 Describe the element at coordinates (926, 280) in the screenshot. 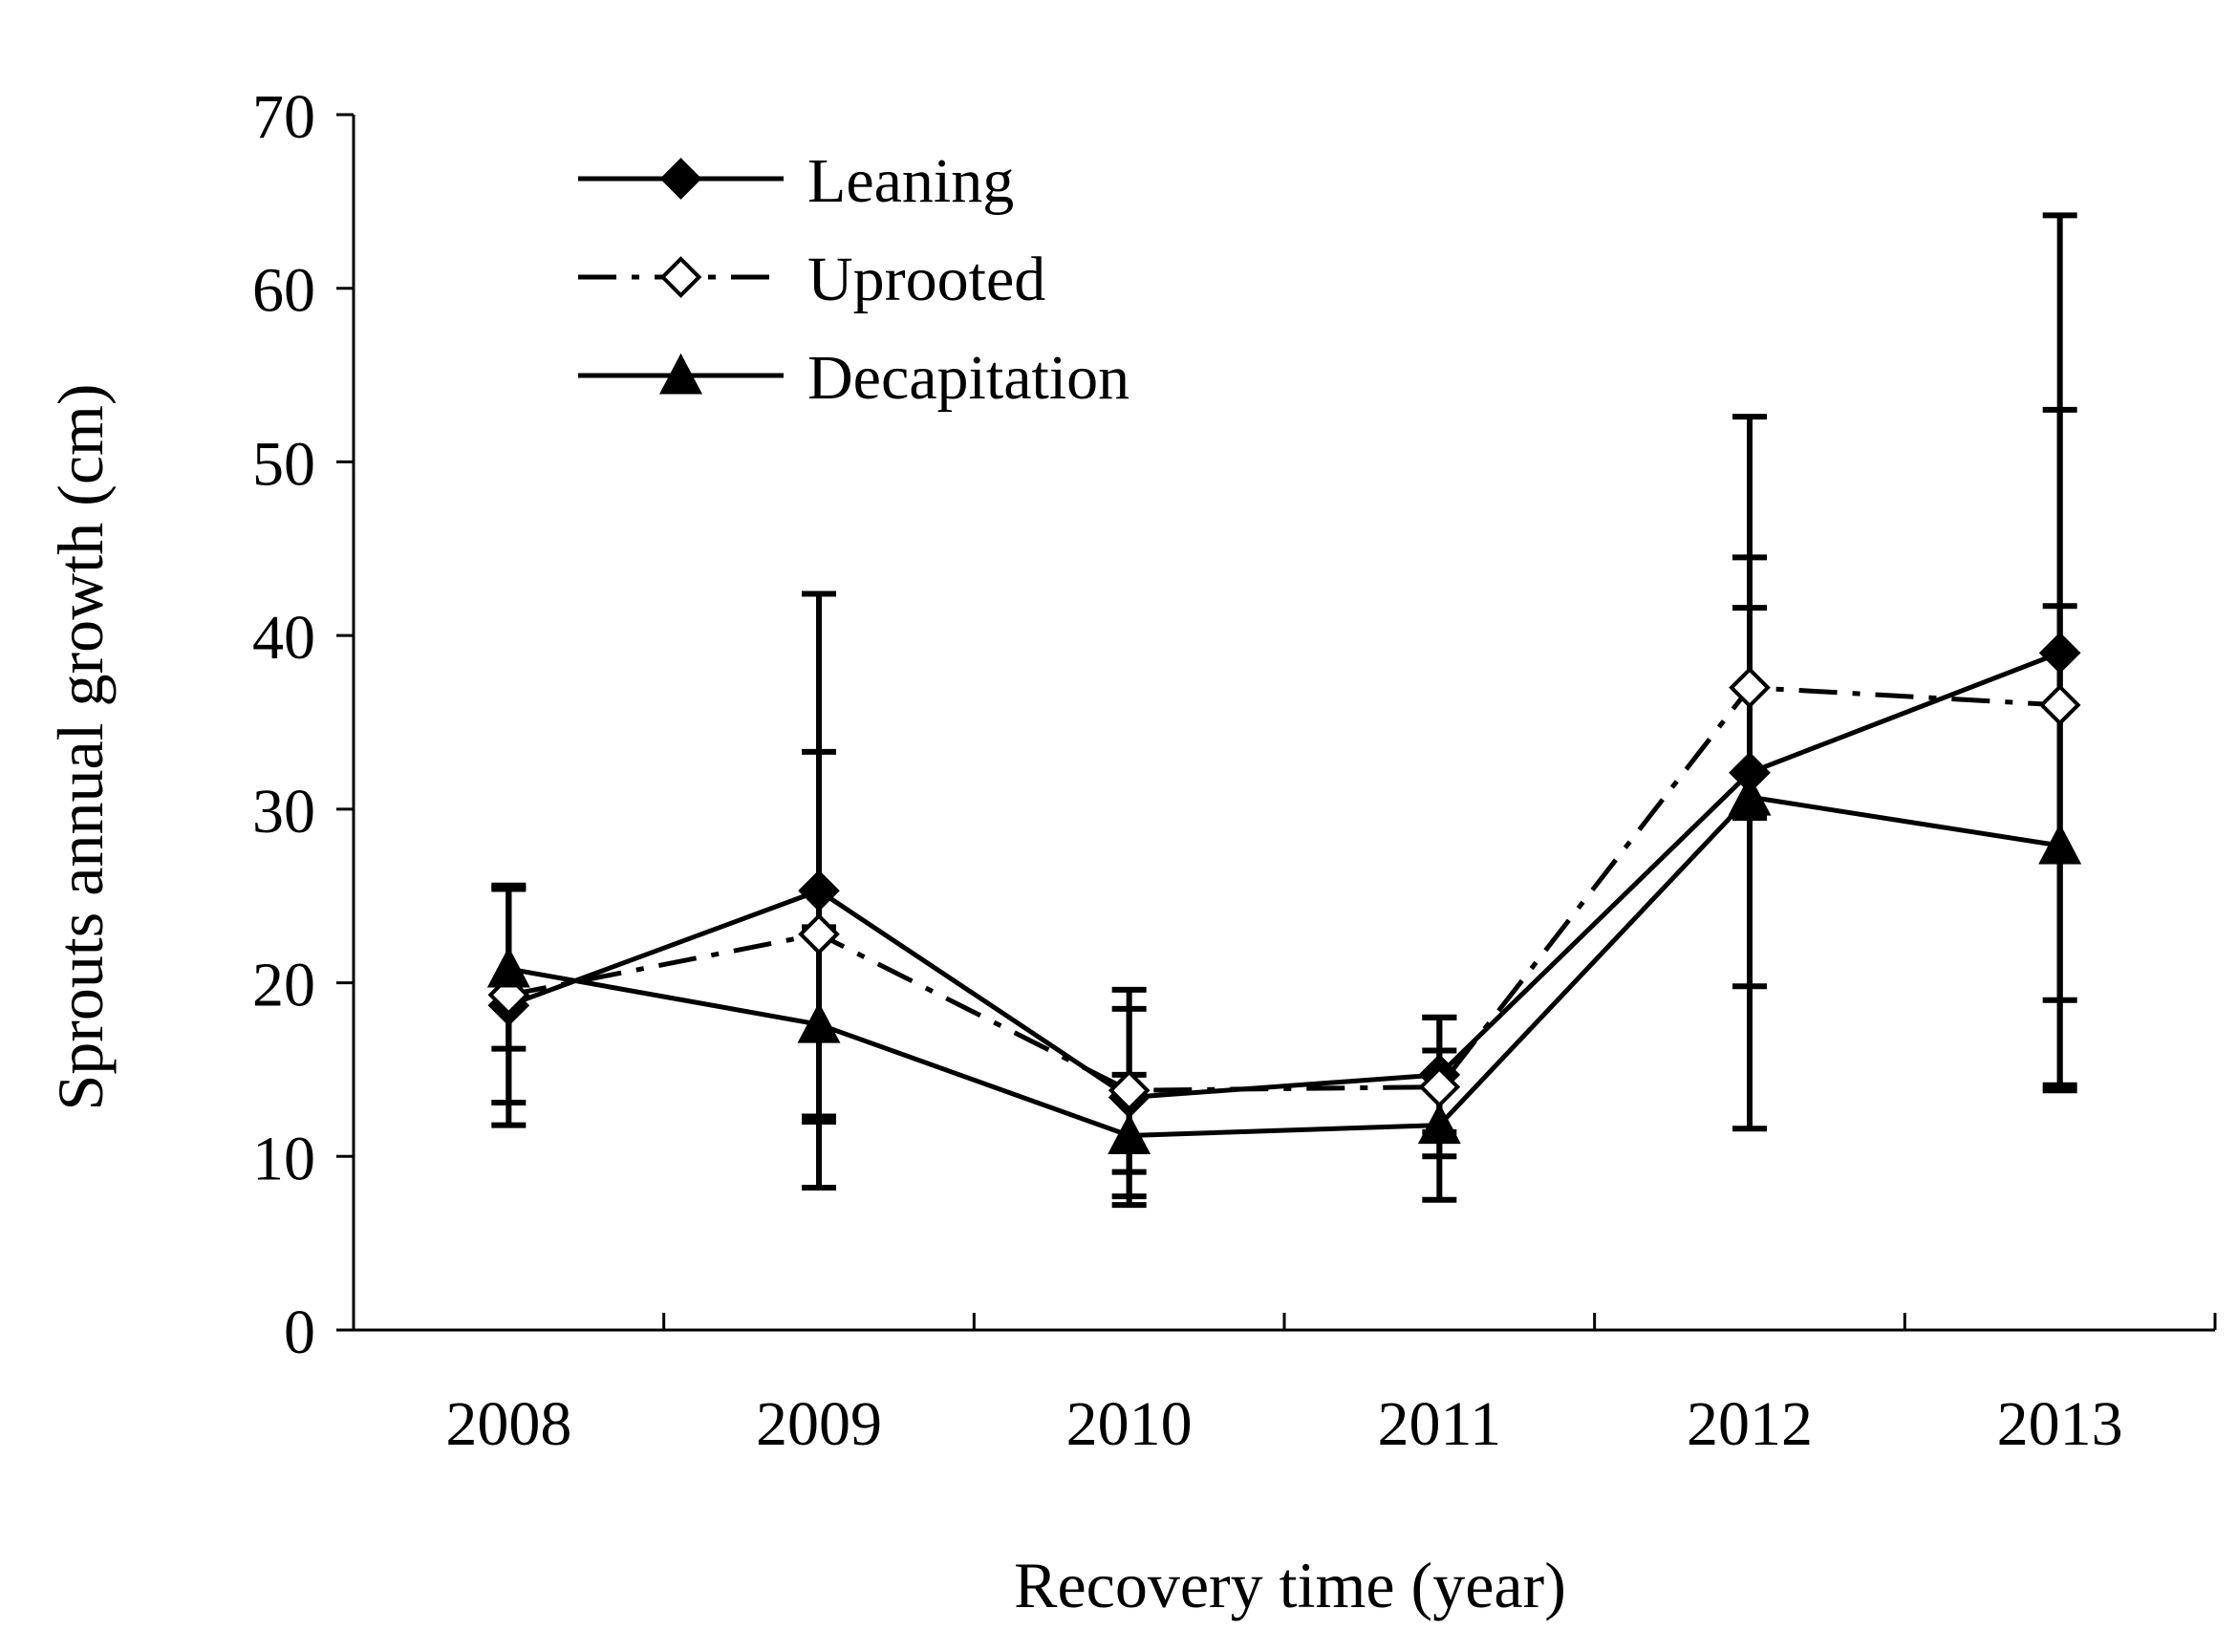

I see `legend-label: Uprooted` at that location.